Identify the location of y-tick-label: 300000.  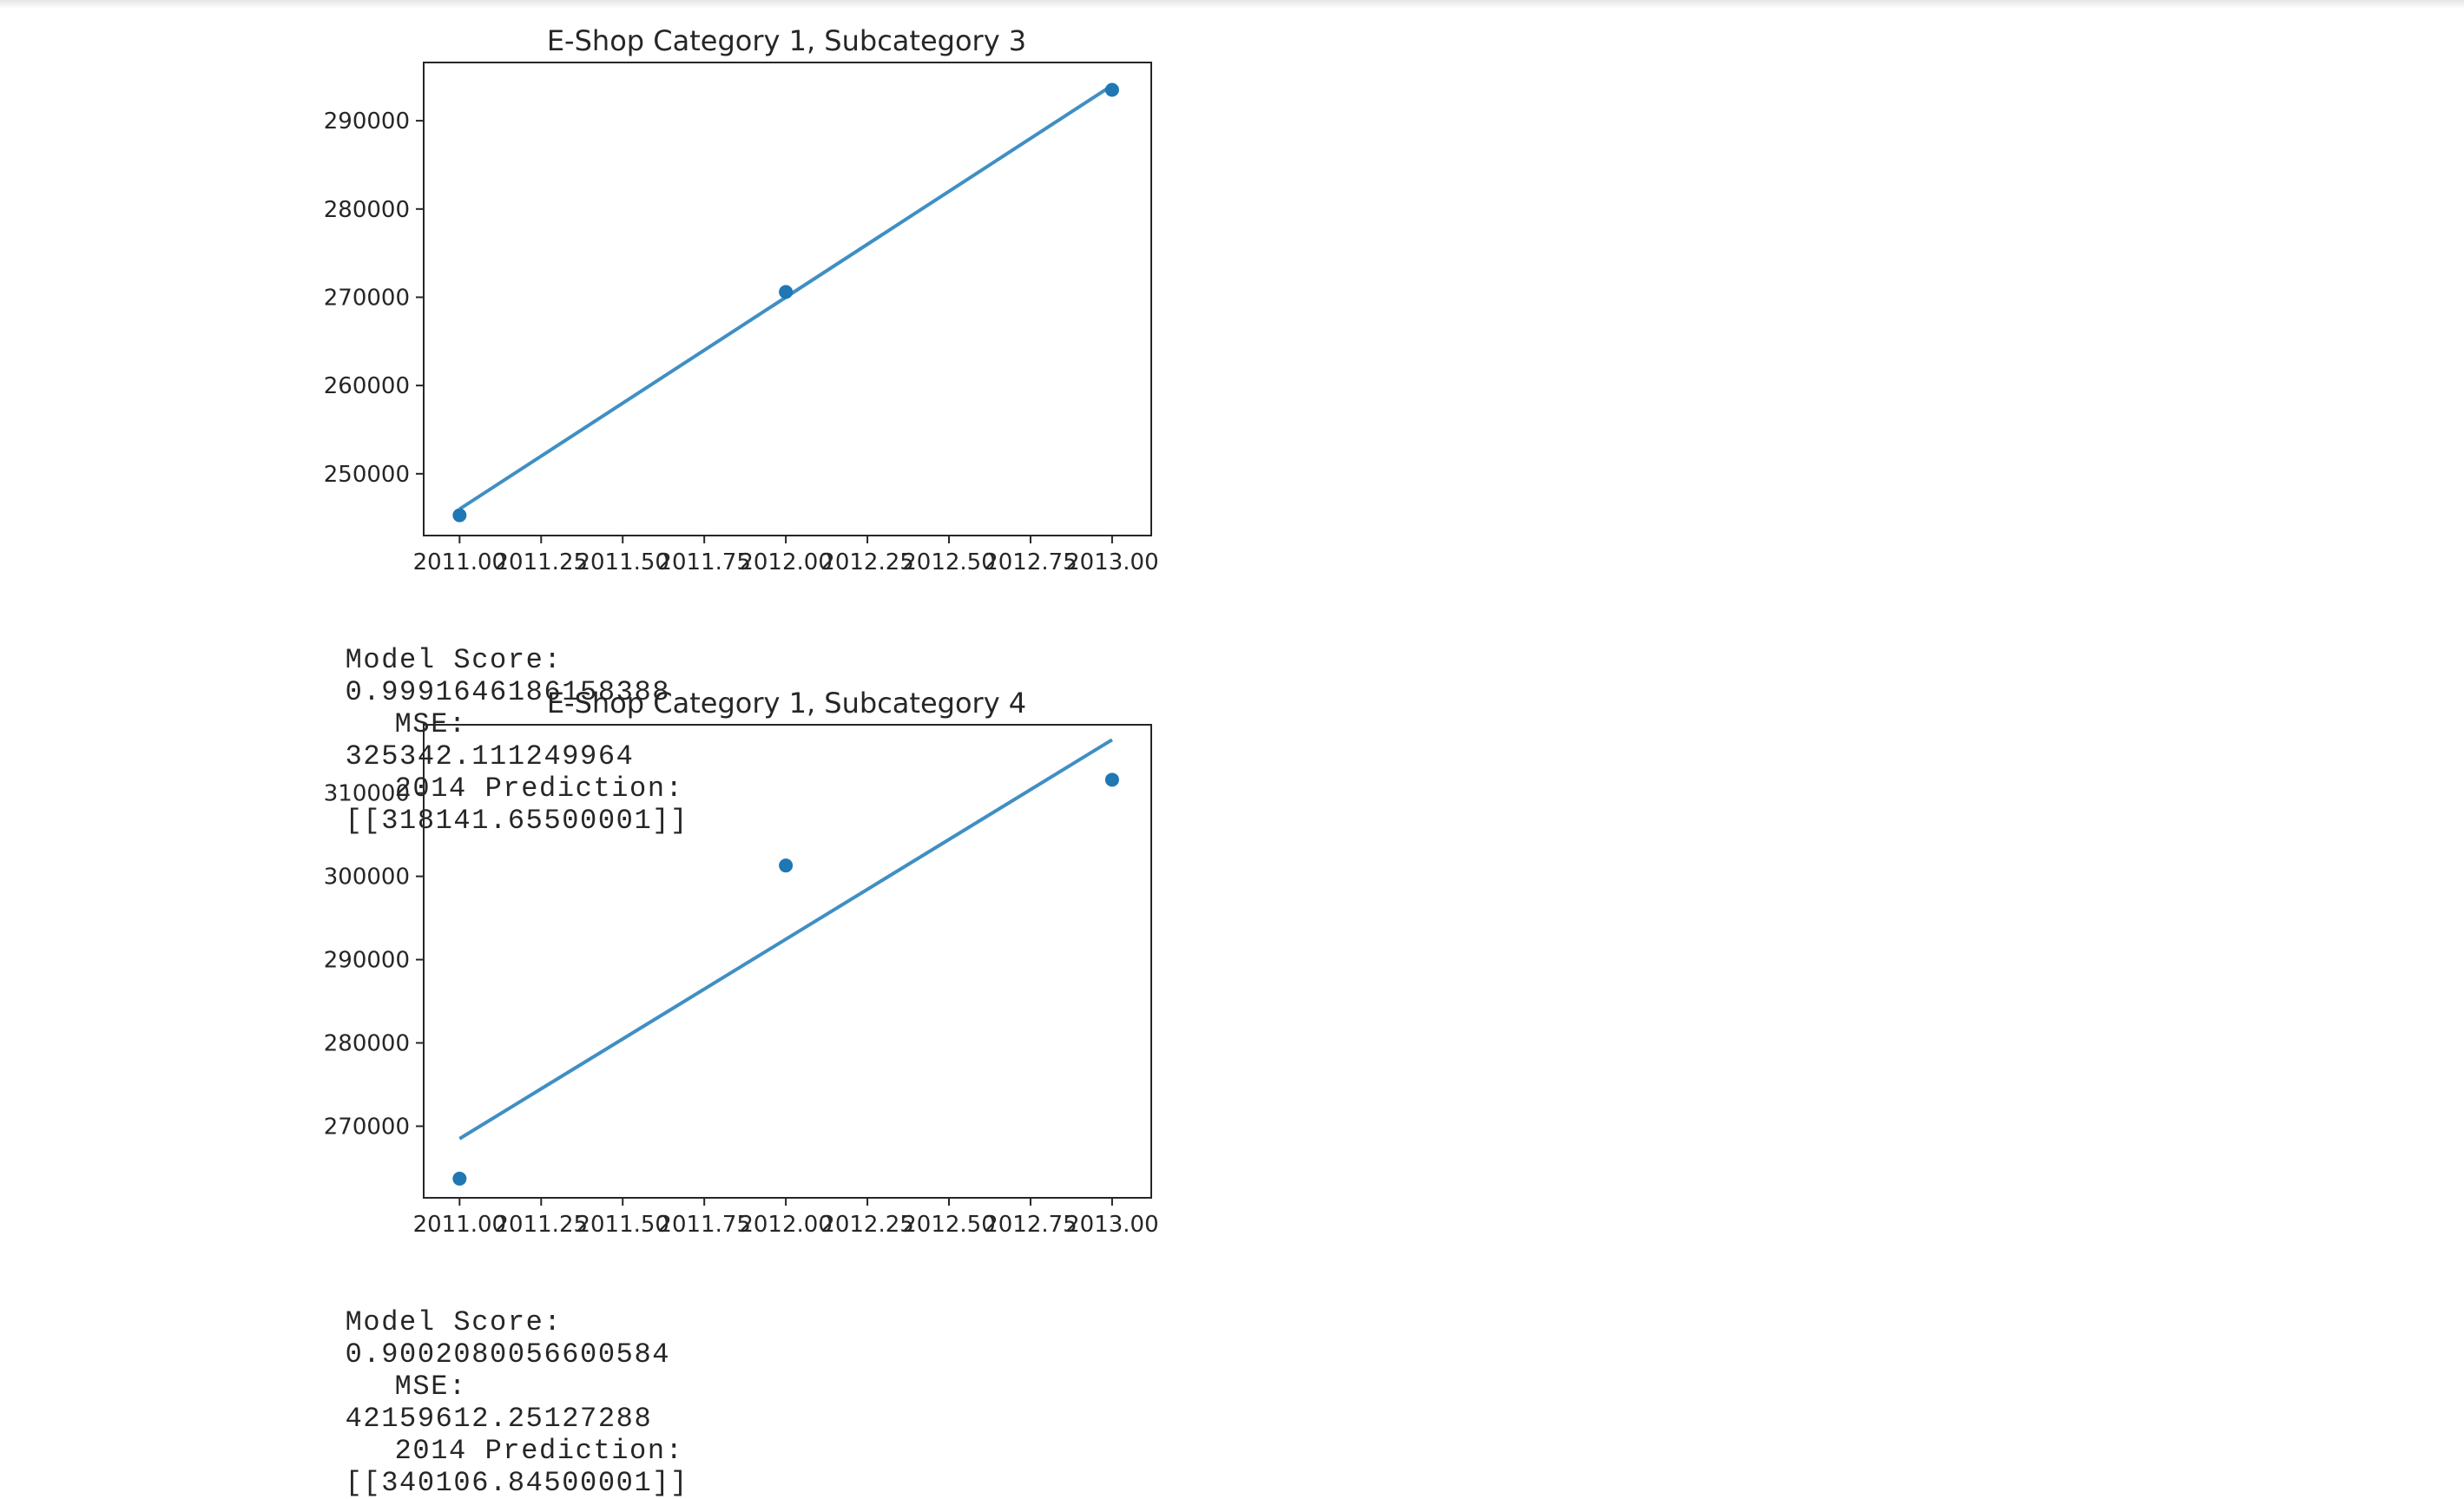
(367, 878).